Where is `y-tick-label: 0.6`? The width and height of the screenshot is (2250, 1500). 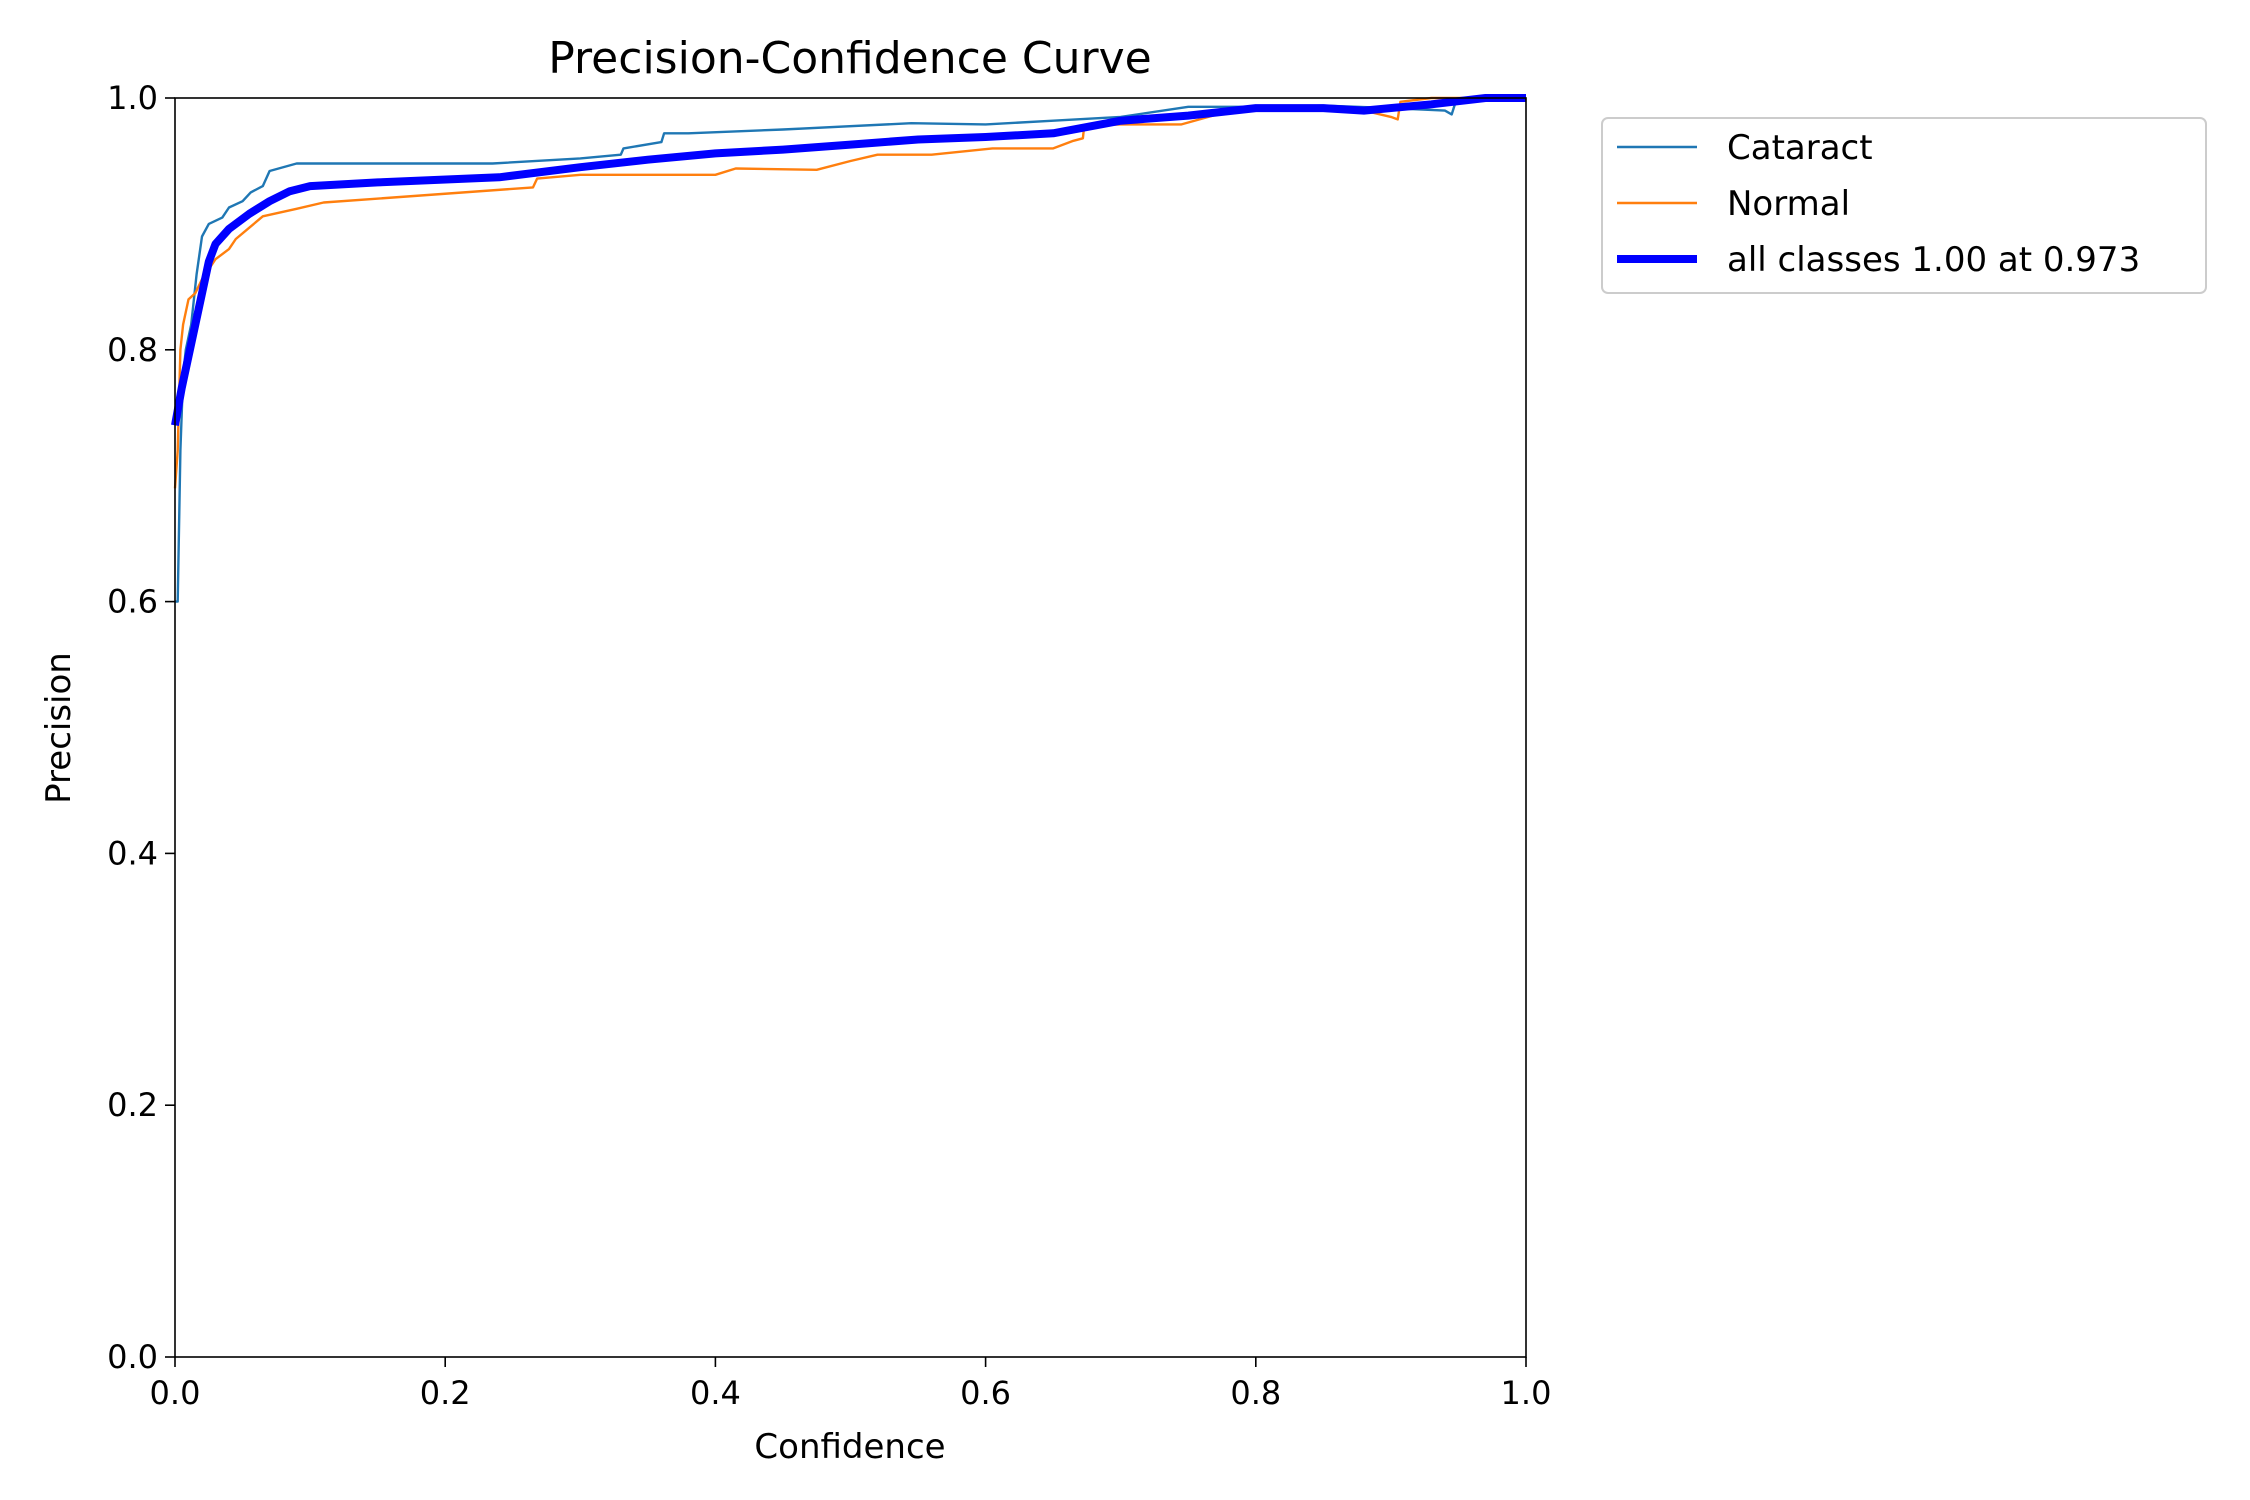 y-tick-label: 0.6 is located at coordinates (132, 602).